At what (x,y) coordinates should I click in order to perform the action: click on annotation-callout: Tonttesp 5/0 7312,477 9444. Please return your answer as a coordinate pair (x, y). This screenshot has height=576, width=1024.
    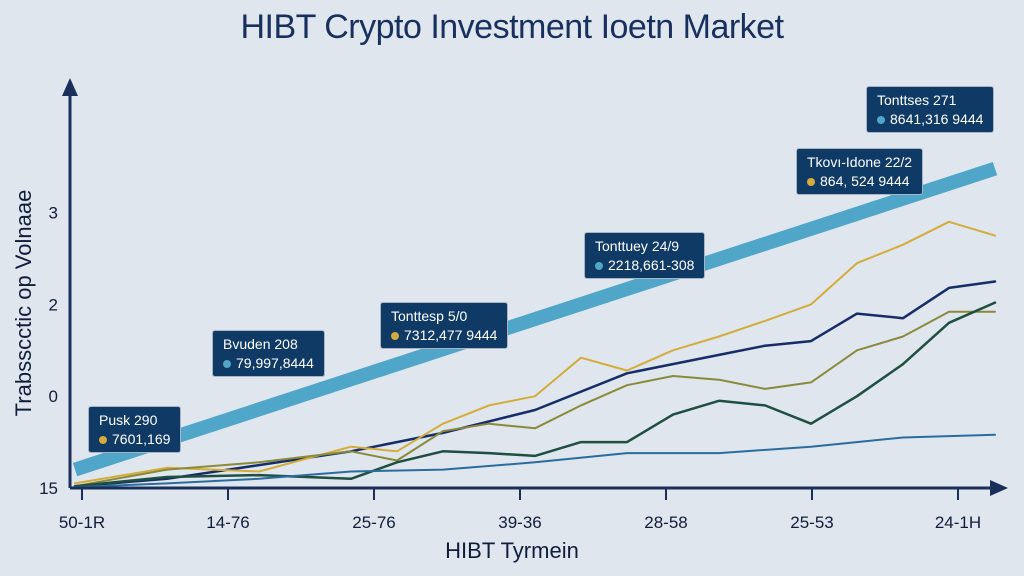
    Looking at the image, I should click on (444, 325).